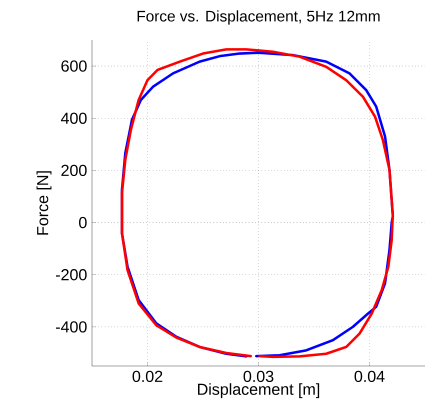  I want to click on y-tick-label: 400, so click(73, 118).